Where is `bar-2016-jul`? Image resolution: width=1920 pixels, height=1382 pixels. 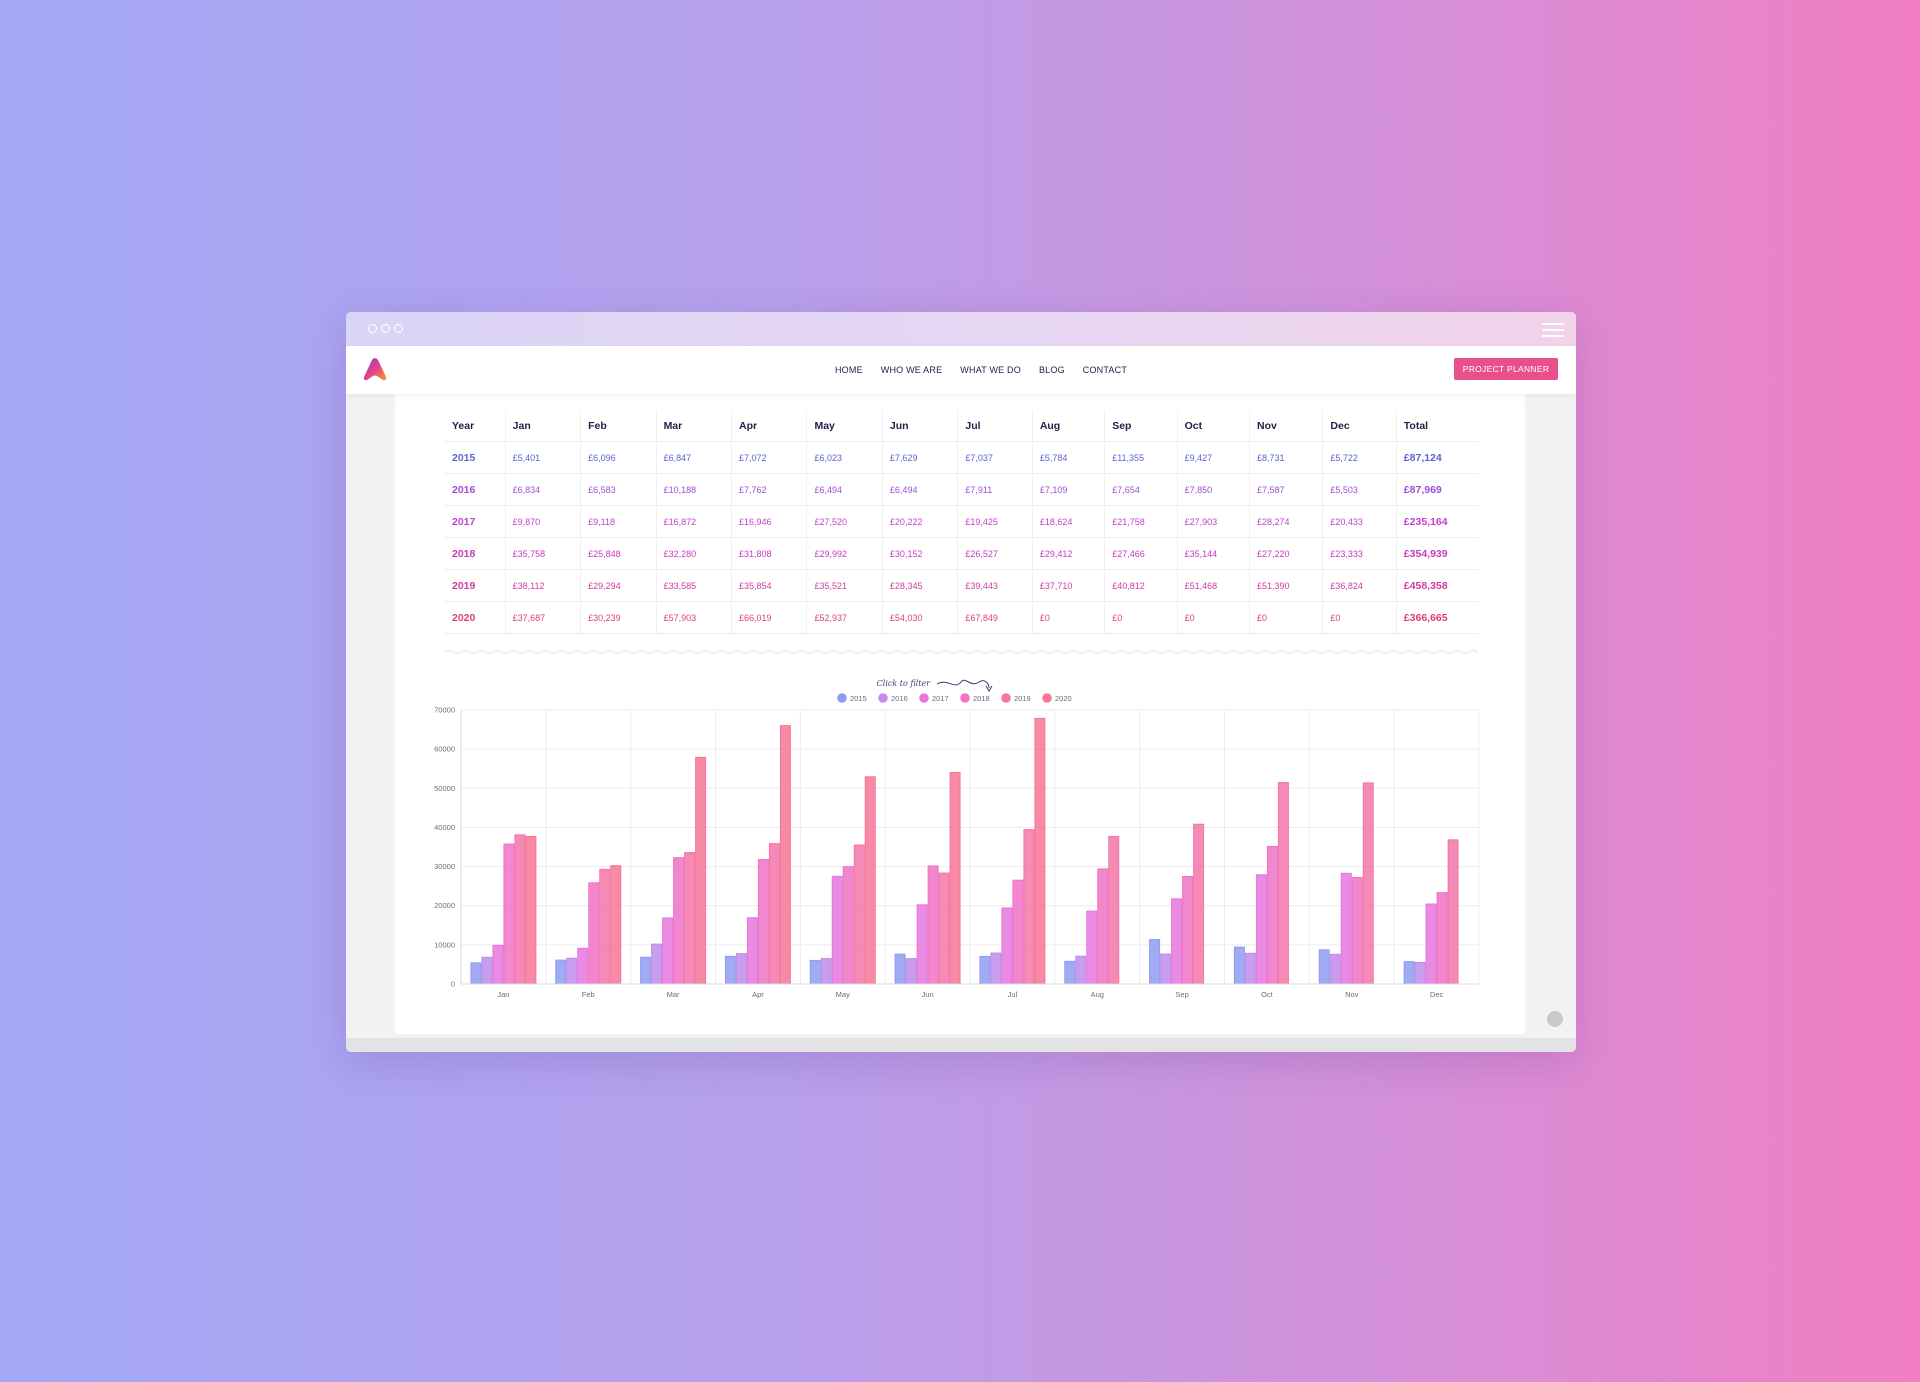 bar-2016-jul is located at coordinates (996, 968).